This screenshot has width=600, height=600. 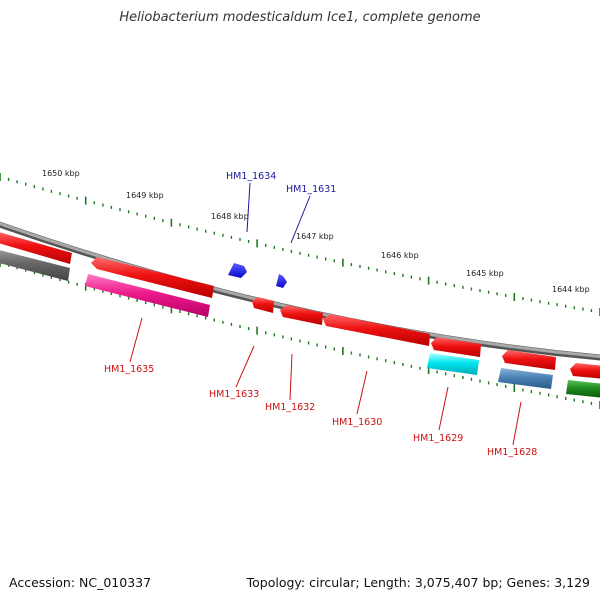 What do you see at coordinates (357, 422) in the screenshot?
I see `gene-label-hm1-1630: HM1_1630` at bounding box center [357, 422].